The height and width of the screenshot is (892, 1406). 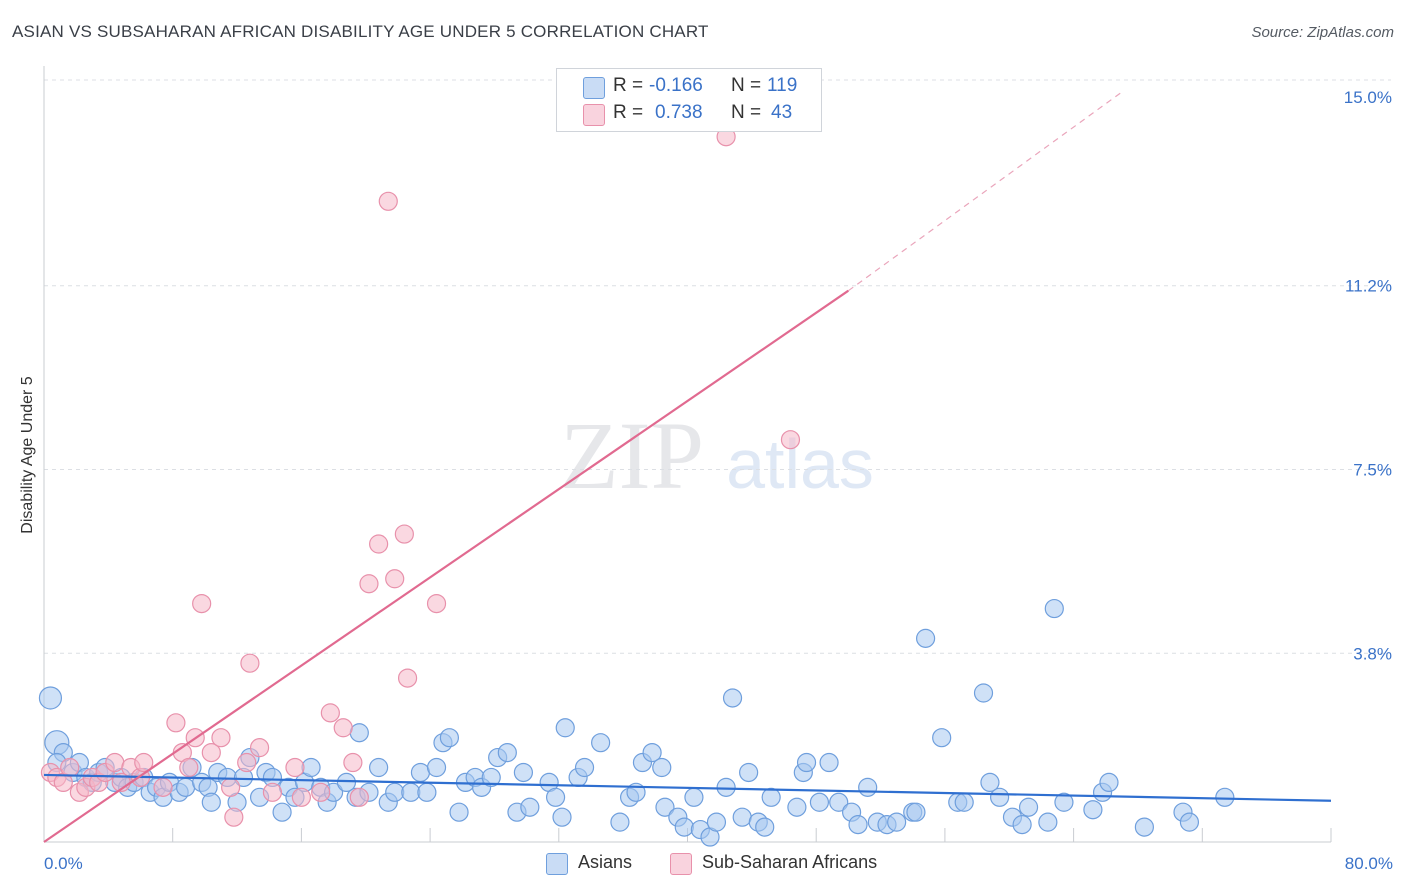 I want to click on legend-n-value: 43, so click(x=782, y=112).